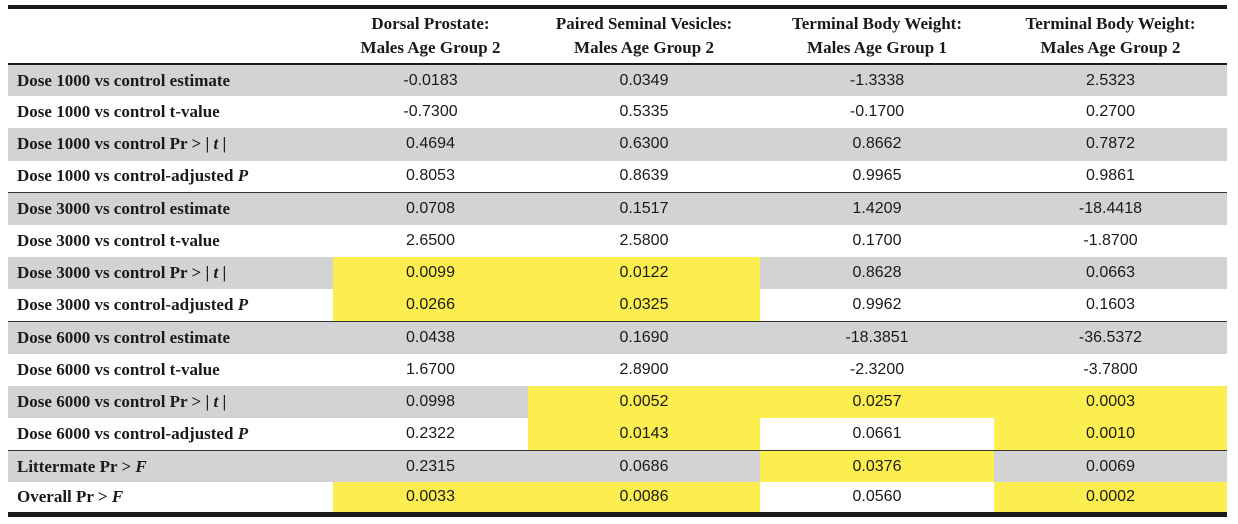  What do you see at coordinates (877, 241) in the screenshot?
I see `value-cell: 0.1700` at bounding box center [877, 241].